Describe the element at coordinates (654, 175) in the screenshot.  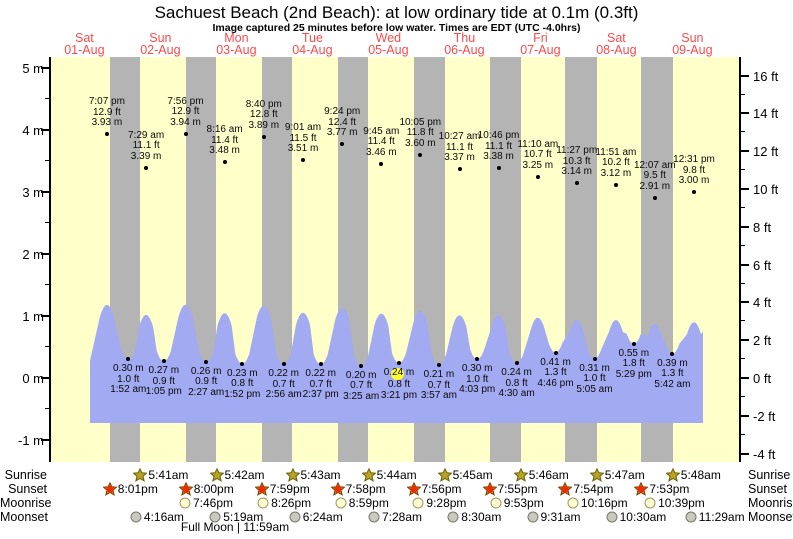
I see `high-tide-annotation: 12:07 am 9.5 ft 2.91 m` at that location.